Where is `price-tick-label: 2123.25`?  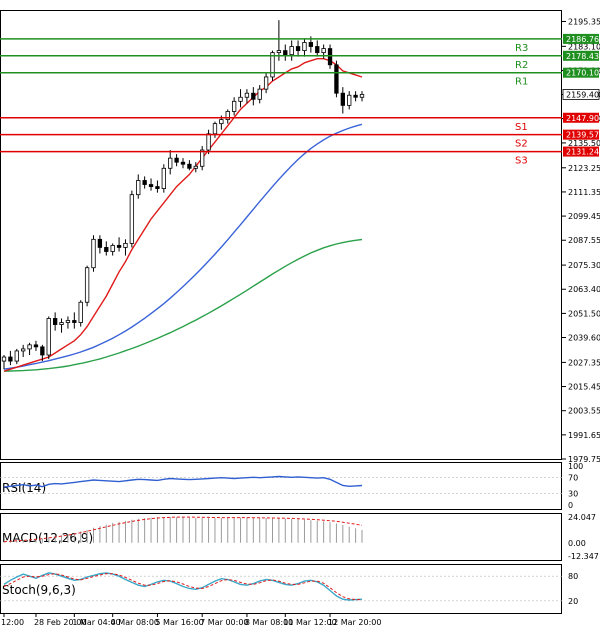 price-tick-label: 2123.25 is located at coordinates (584, 168).